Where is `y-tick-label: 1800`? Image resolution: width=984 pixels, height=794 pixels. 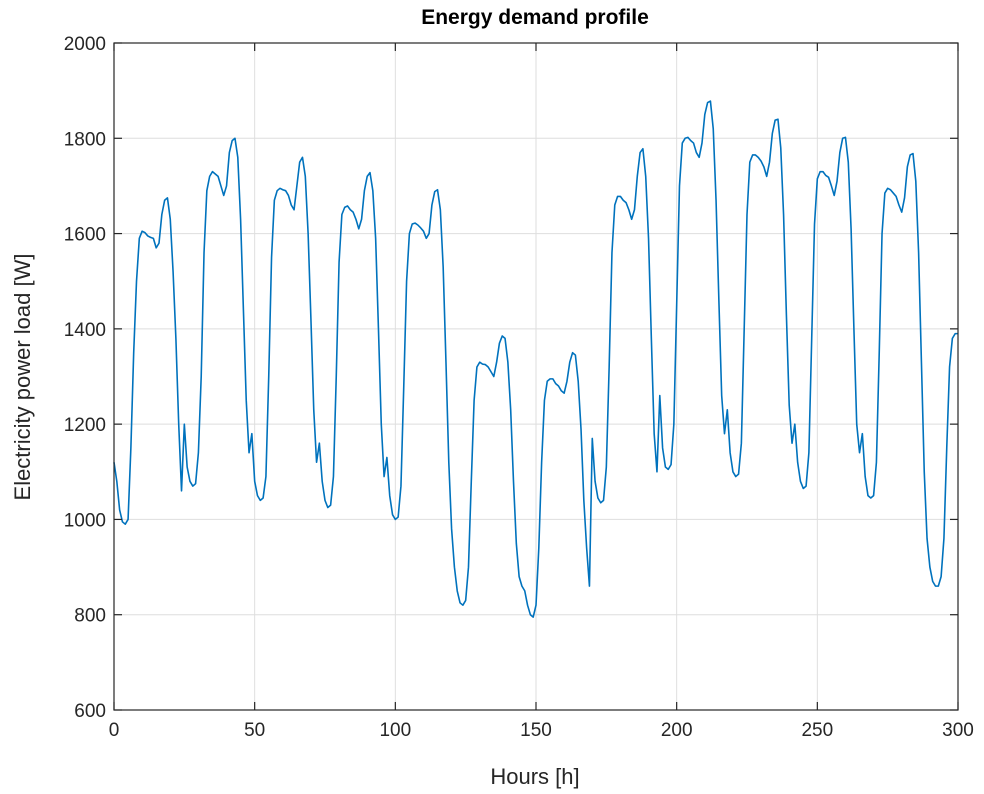 y-tick-label: 1800 is located at coordinates (85, 139).